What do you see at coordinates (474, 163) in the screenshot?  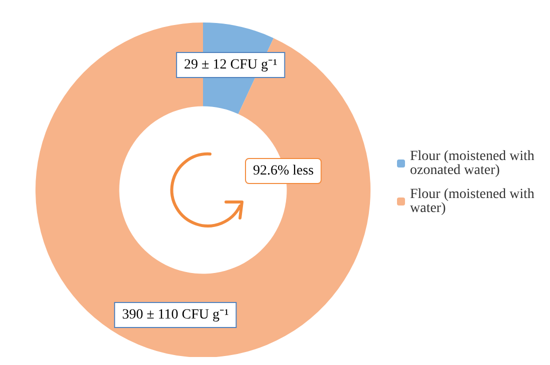 I see `legend-label: Flour (moistened with ozonated water)` at bounding box center [474, 163].